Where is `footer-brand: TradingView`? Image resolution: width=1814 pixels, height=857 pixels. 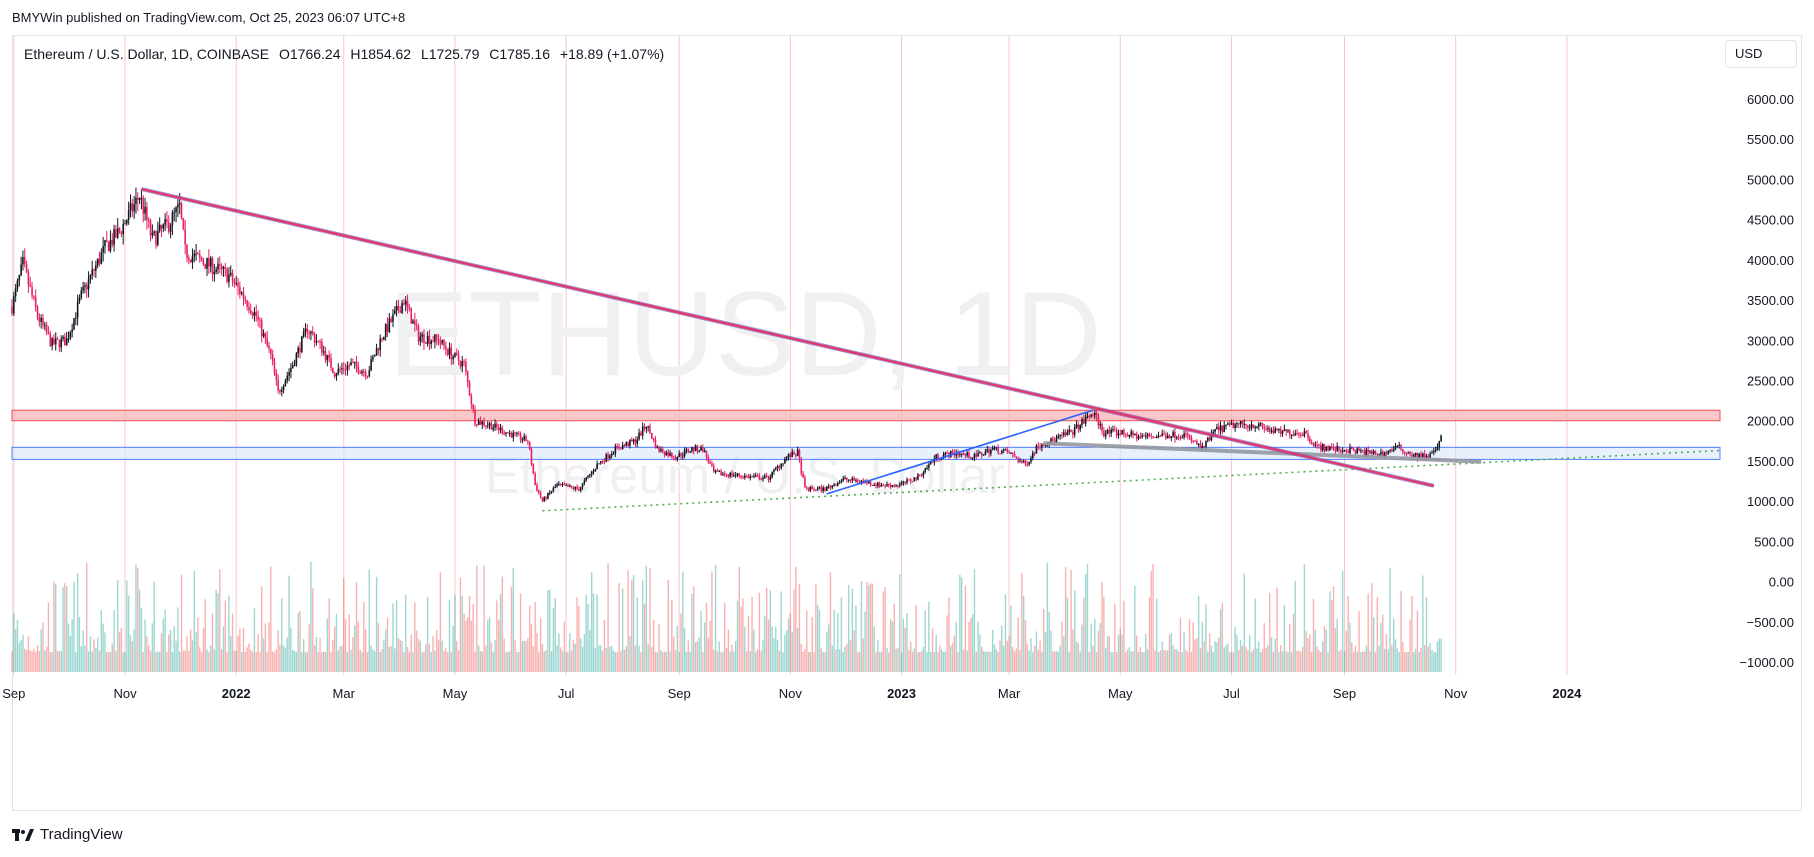
footer-brand: TradingView is located at coordinates (67, 834).